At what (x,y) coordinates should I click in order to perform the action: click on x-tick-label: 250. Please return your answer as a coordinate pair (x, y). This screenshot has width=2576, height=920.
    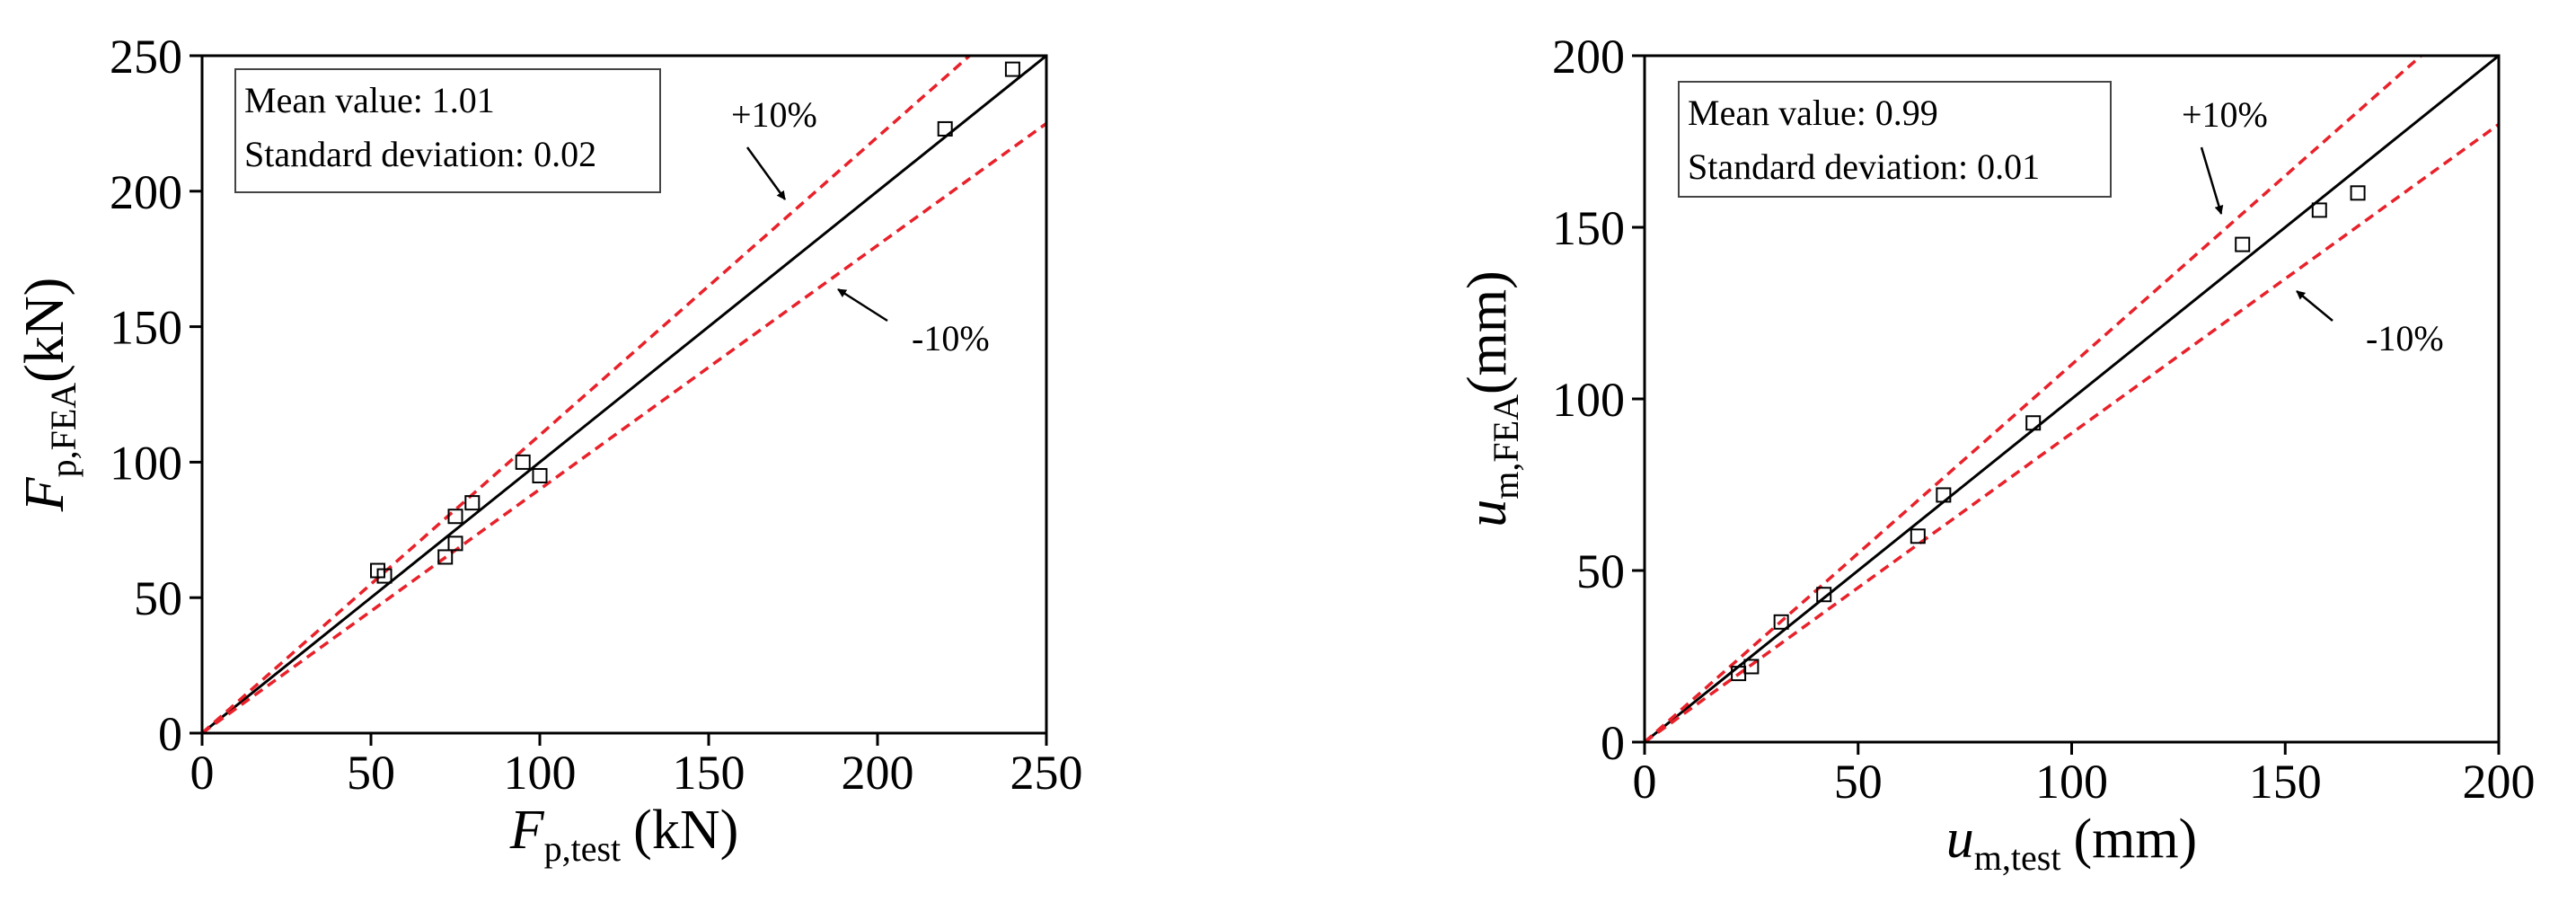
    Looking at the image, I should click on (1046, 773).